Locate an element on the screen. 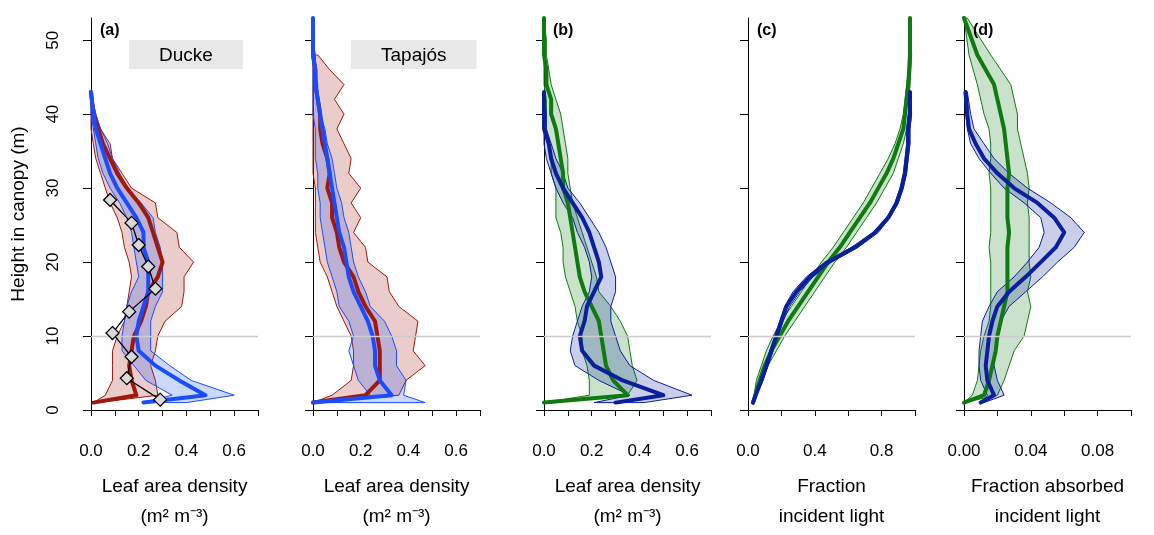  chart-title: (b) is located at coordinates (563, 29).